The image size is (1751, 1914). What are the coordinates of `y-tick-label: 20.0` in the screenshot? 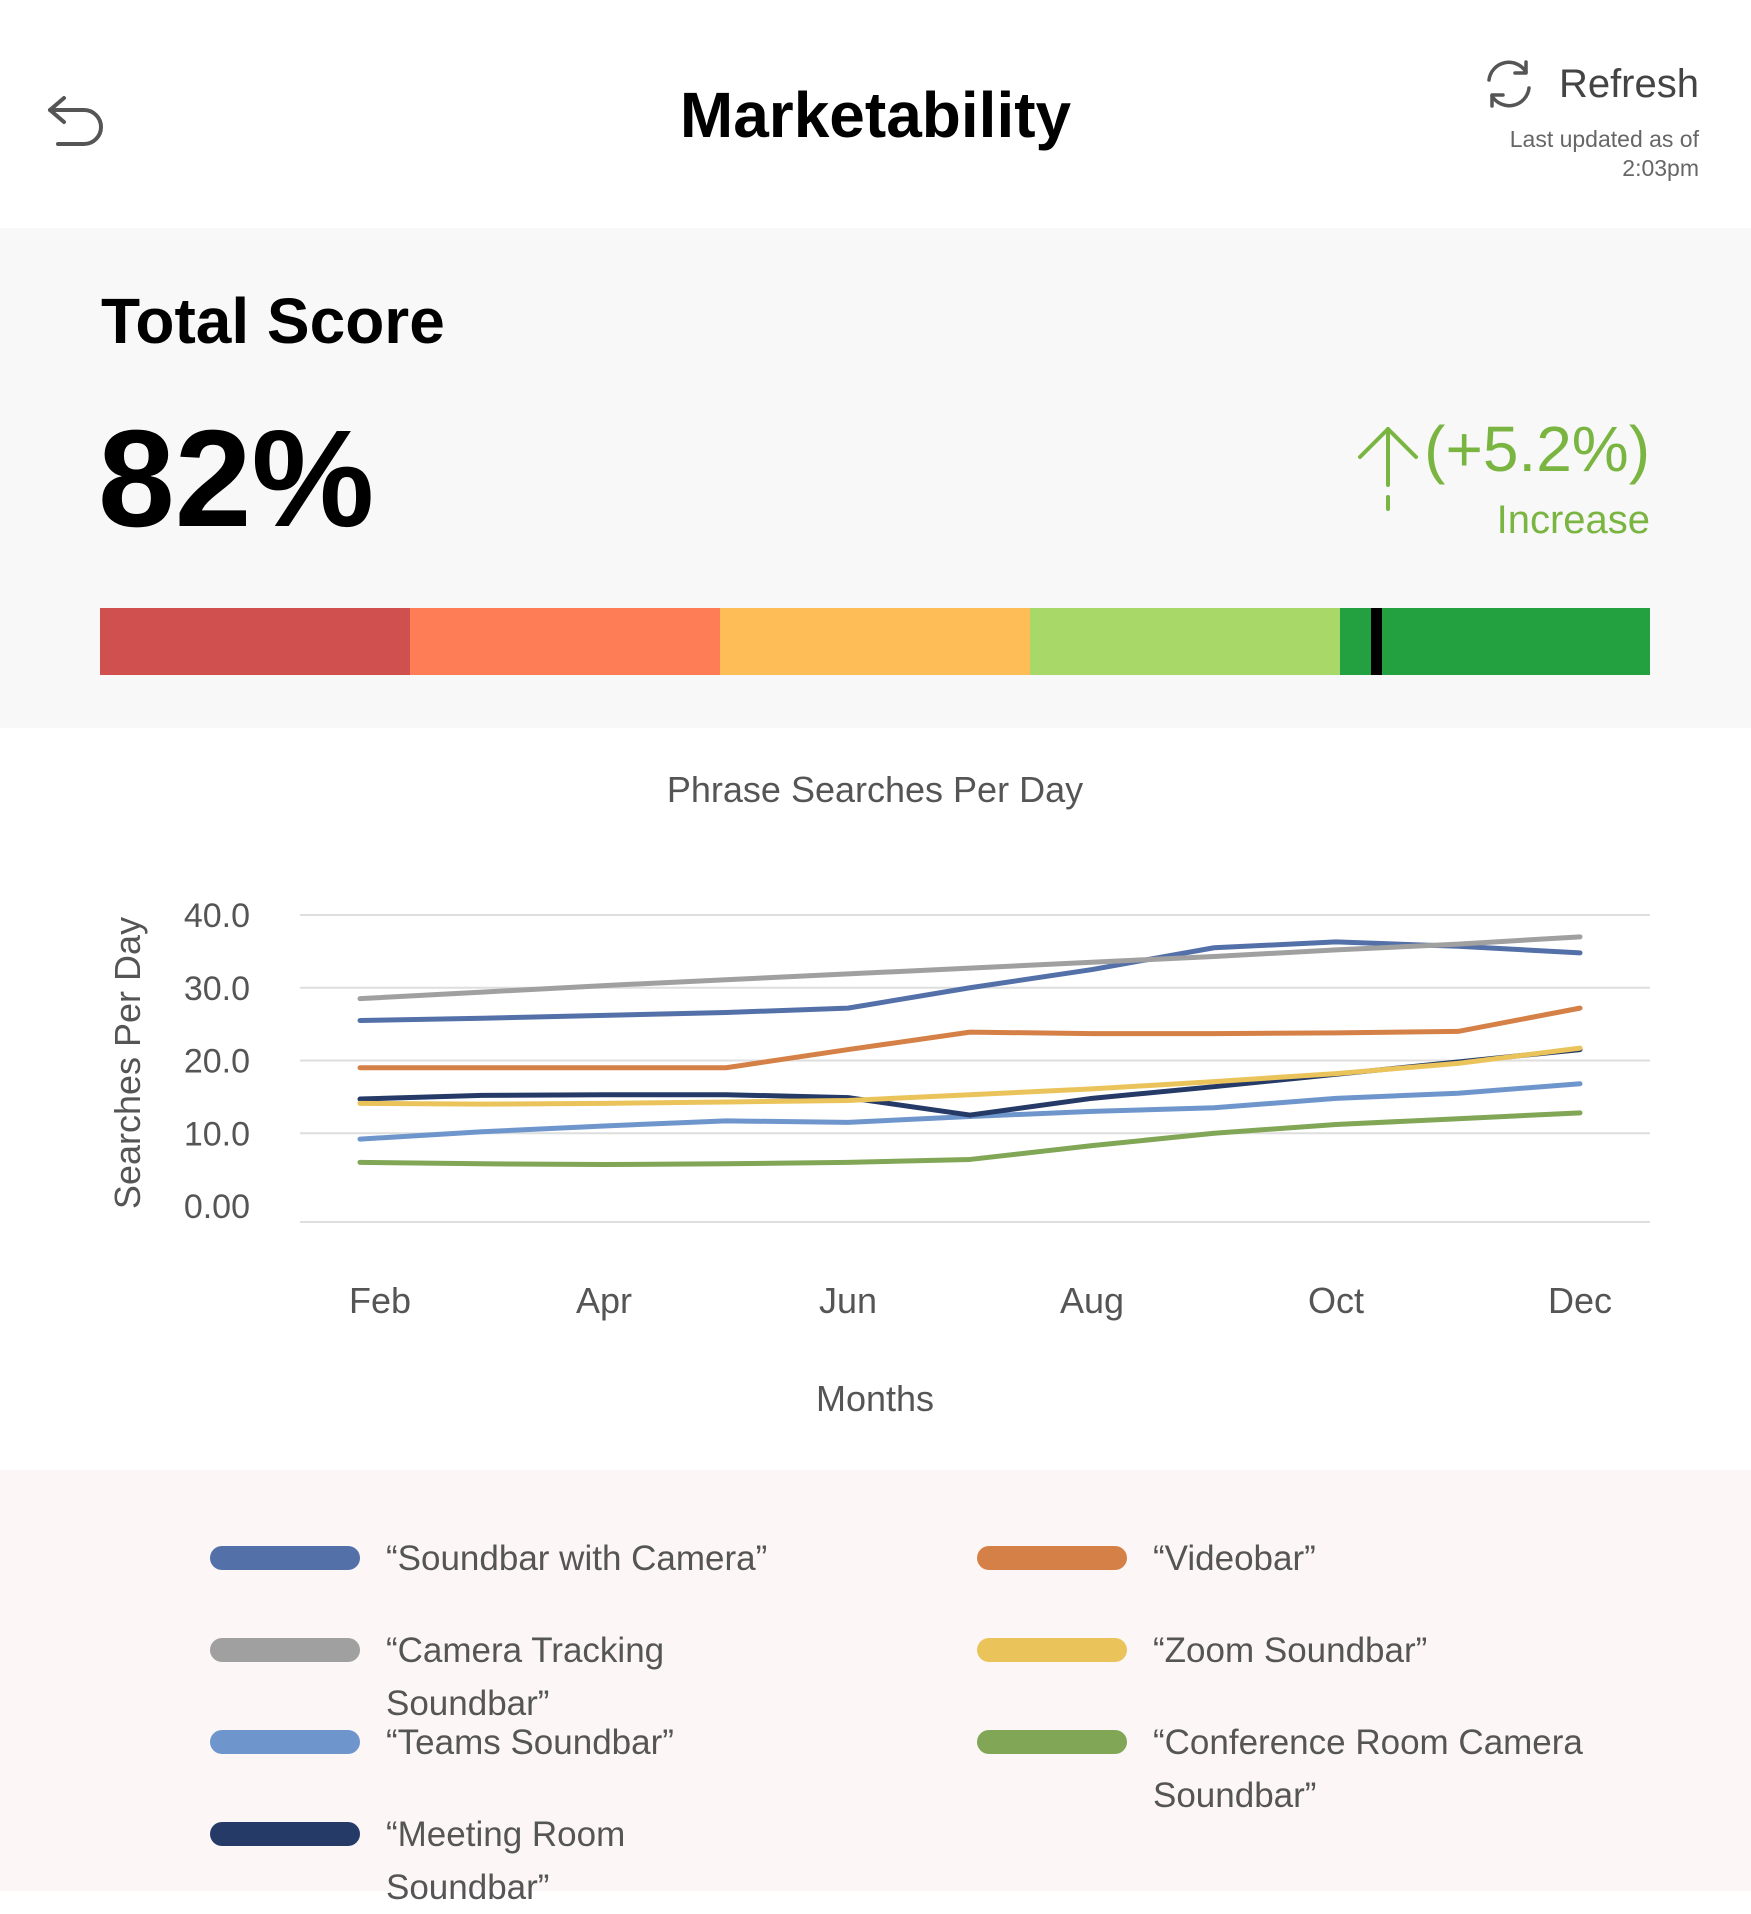 It's located at (217, 1062).